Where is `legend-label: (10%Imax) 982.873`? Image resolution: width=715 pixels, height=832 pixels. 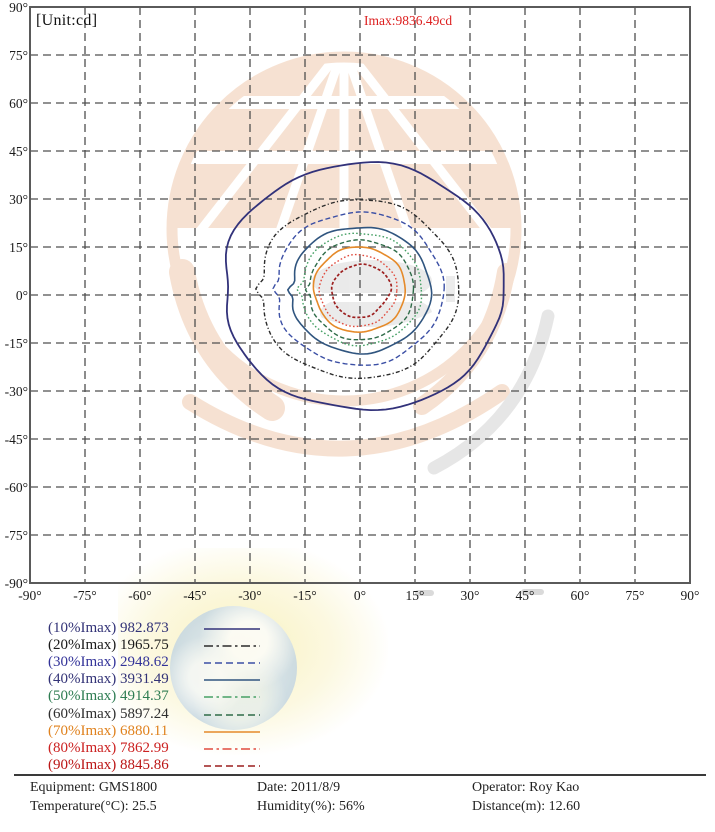
legend-label: (10%Imax) 982.873 is located at coordinates (108, 628).